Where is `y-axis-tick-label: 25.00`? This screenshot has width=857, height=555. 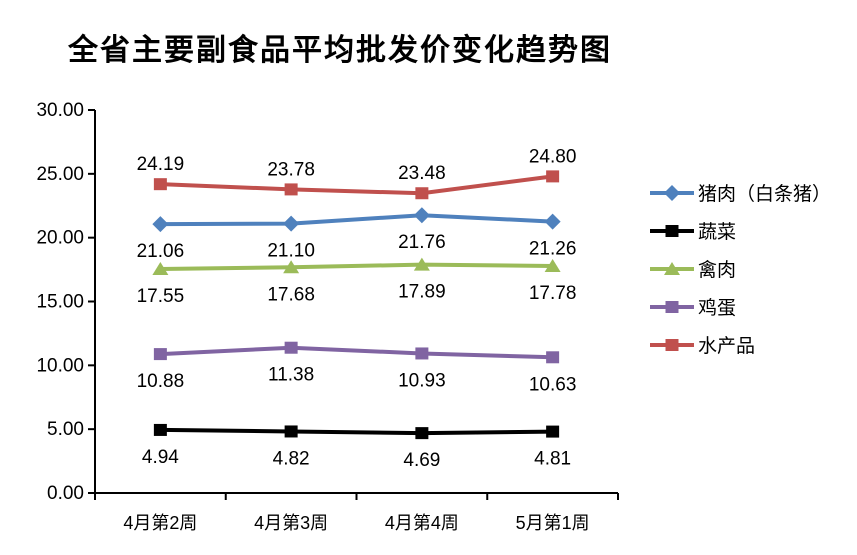
y-axis-tick-label: 25.00 is located at coordinates (60, 174).